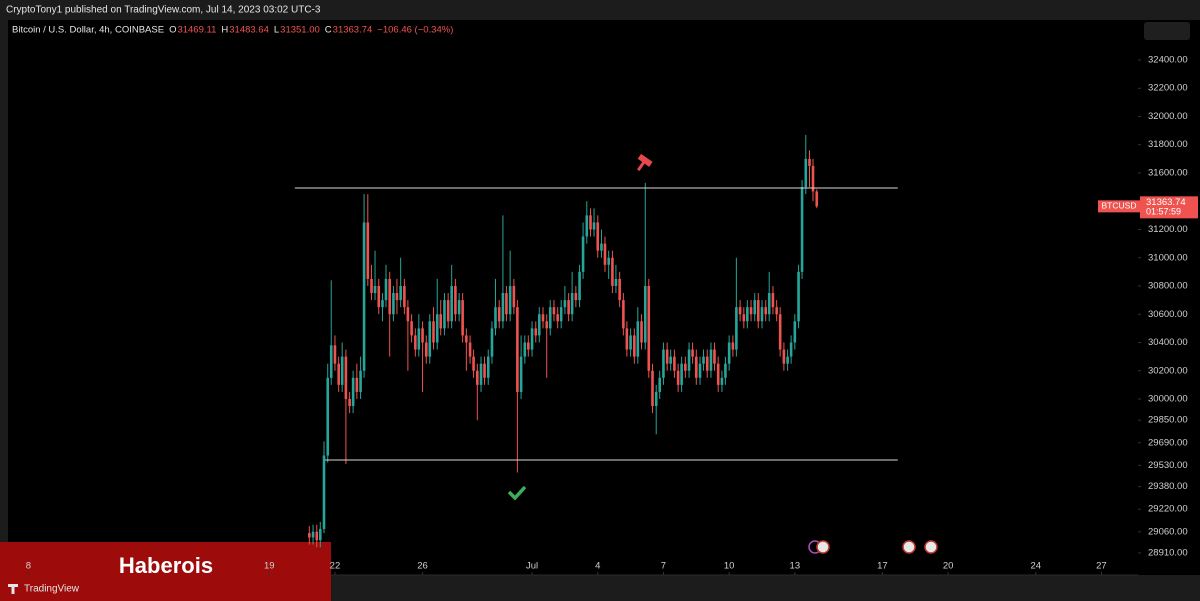 Image resolution: width=1200 pixels, height=601 pixels. What do you see at coordinates (353, 30) in the screenshot?
I see `ohlc-value: 31363.74` at bounding box center [353, 30].